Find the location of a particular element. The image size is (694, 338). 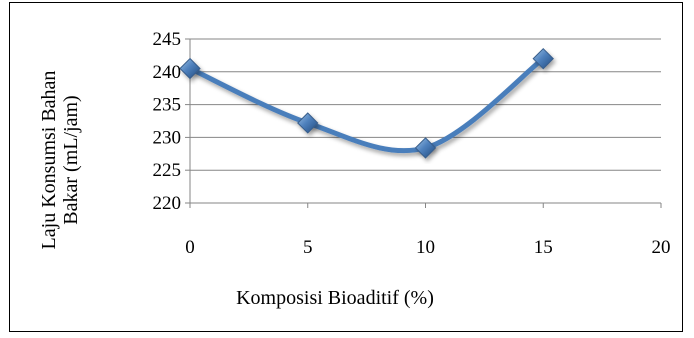

y-tick-label: 235 is located at coordinates (167, 105).